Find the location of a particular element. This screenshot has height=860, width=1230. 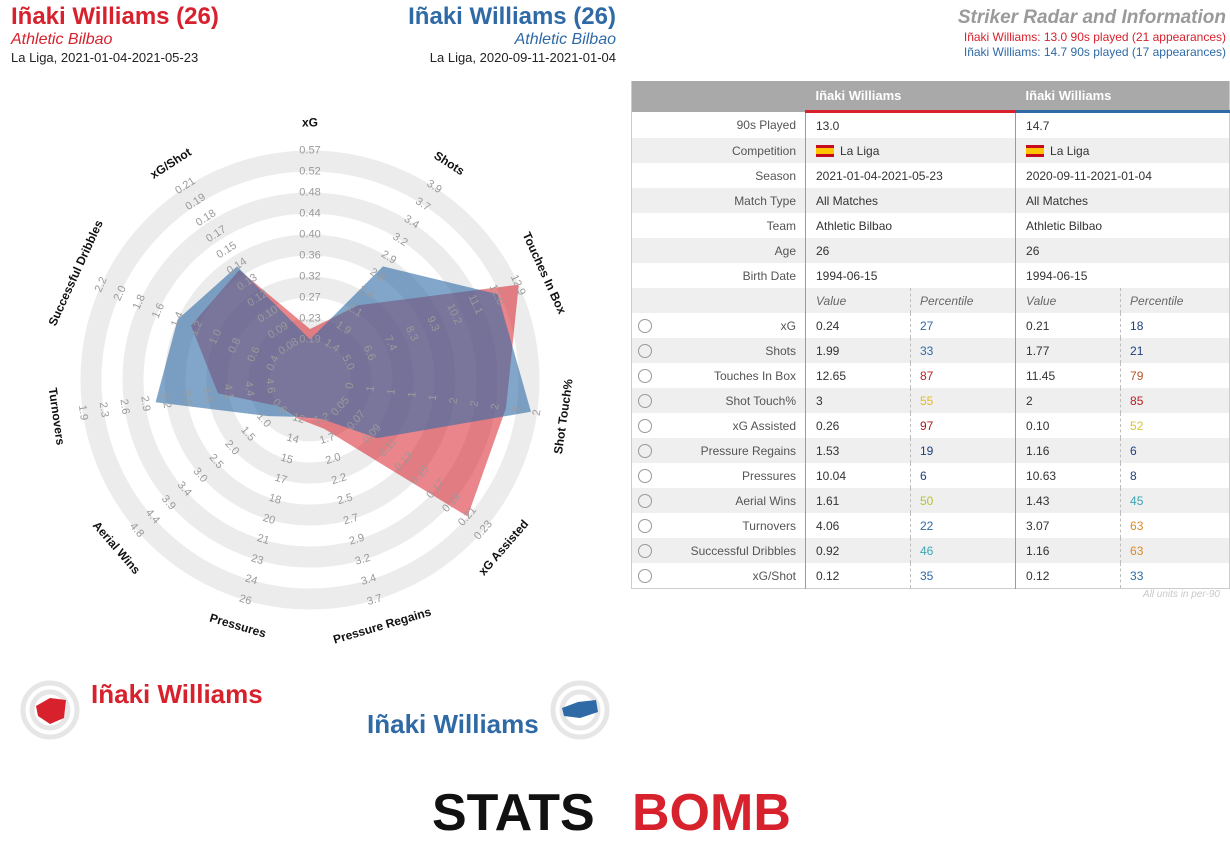

player2-metric-value: 11.45 is located at coordinates (1068, 375).